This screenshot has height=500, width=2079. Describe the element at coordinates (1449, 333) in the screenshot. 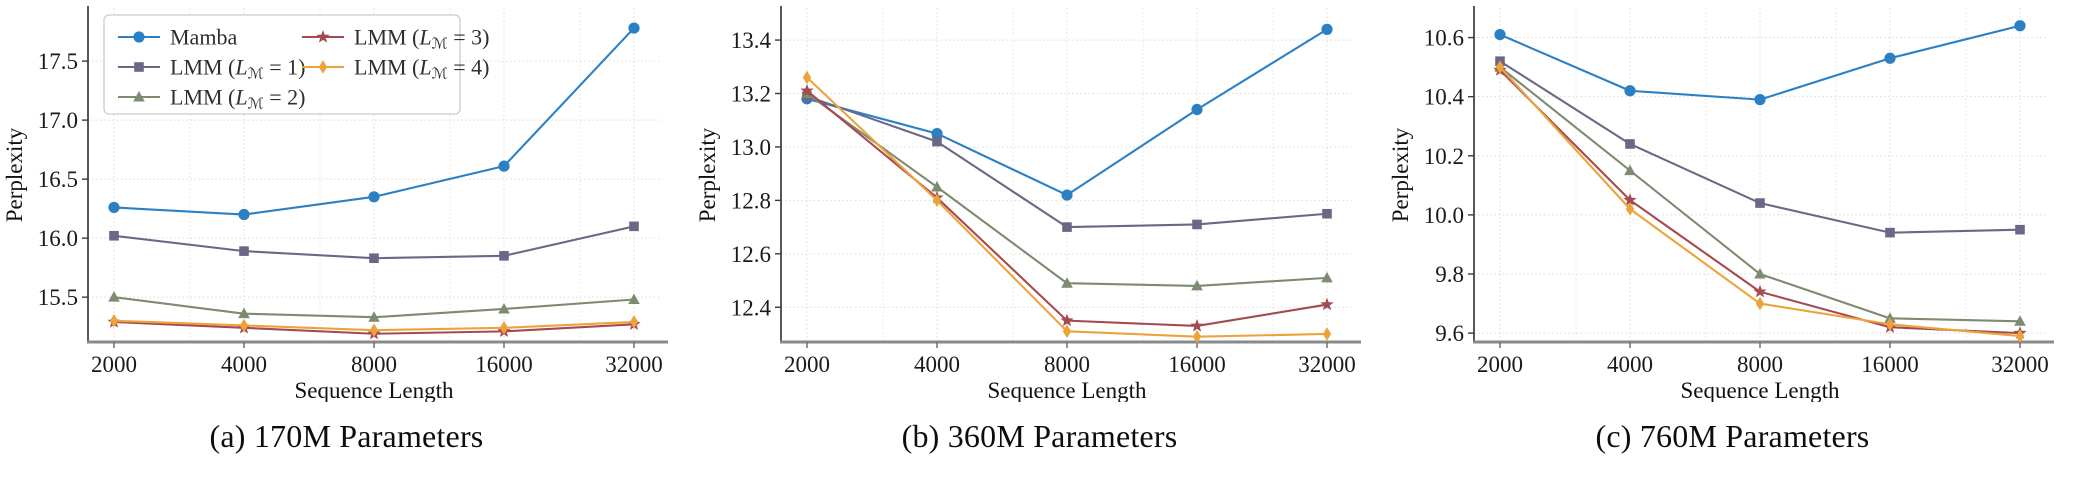

I see `y-tick-label: 9.6` at that location.